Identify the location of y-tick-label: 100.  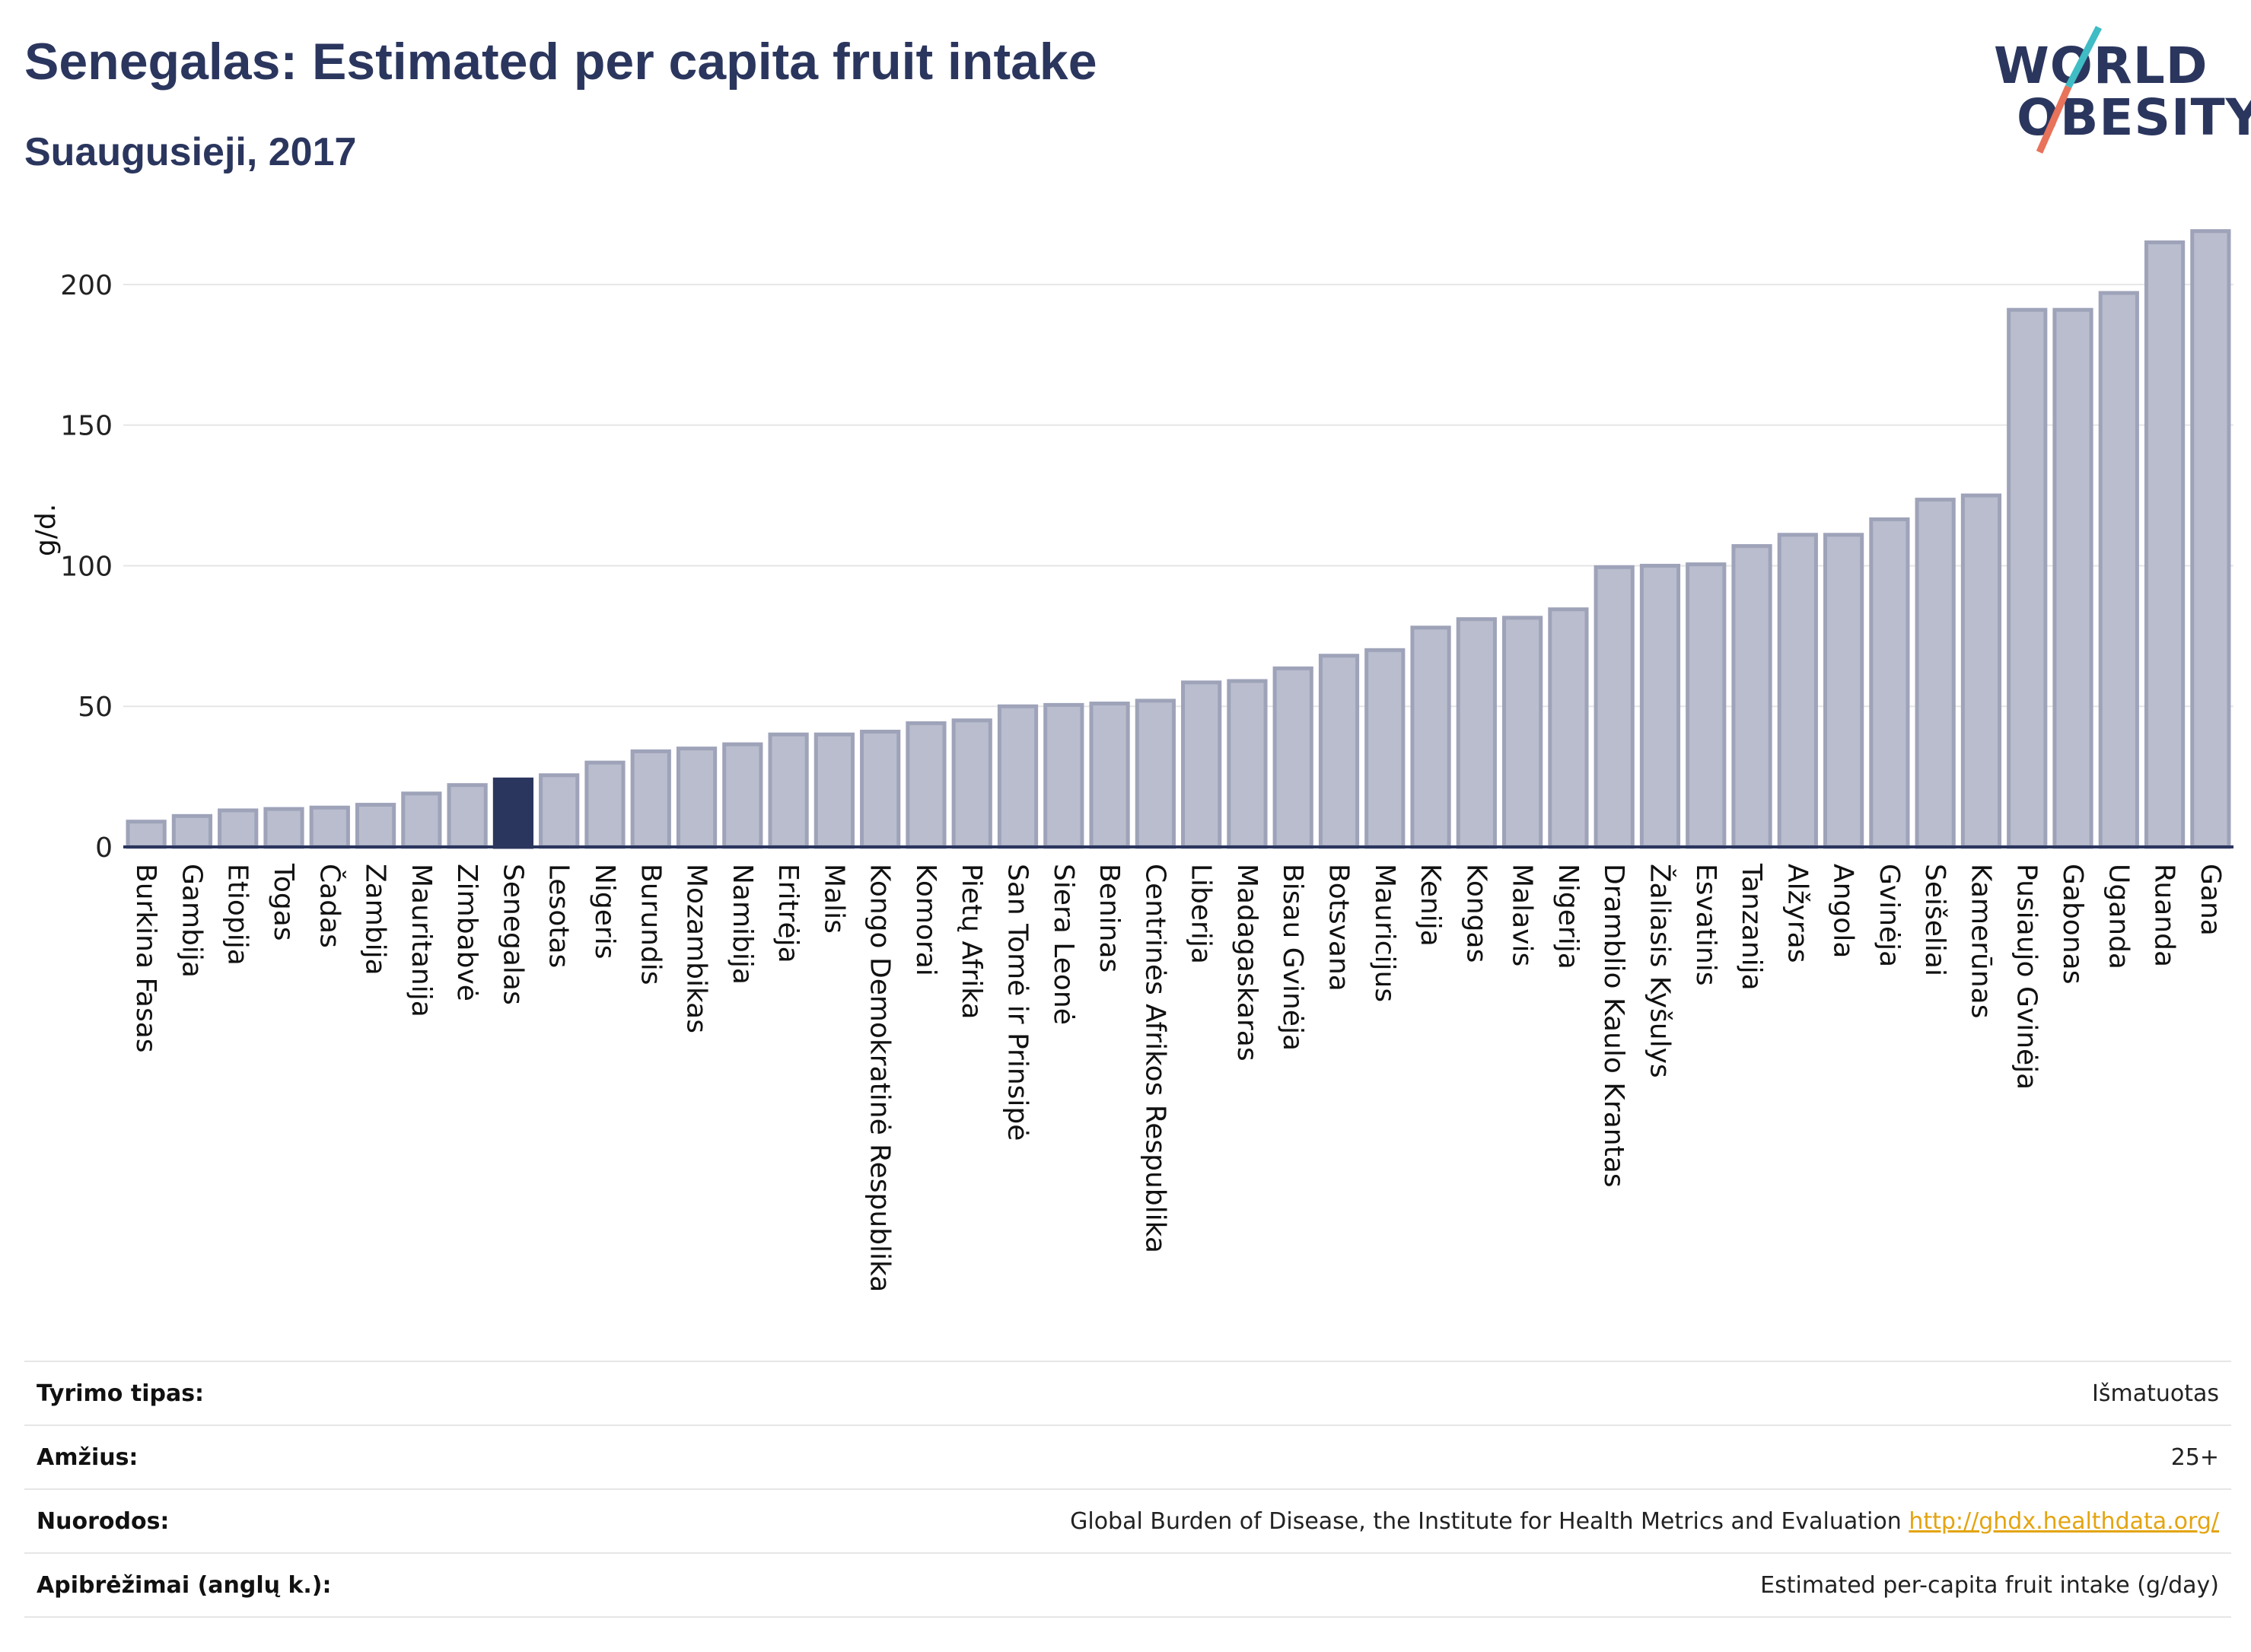
(86, 566).